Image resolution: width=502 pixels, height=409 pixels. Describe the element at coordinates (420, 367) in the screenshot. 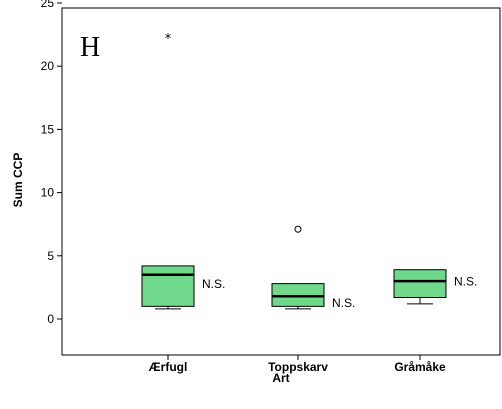

I see `x-tick-label: Gråmåke` at that location.